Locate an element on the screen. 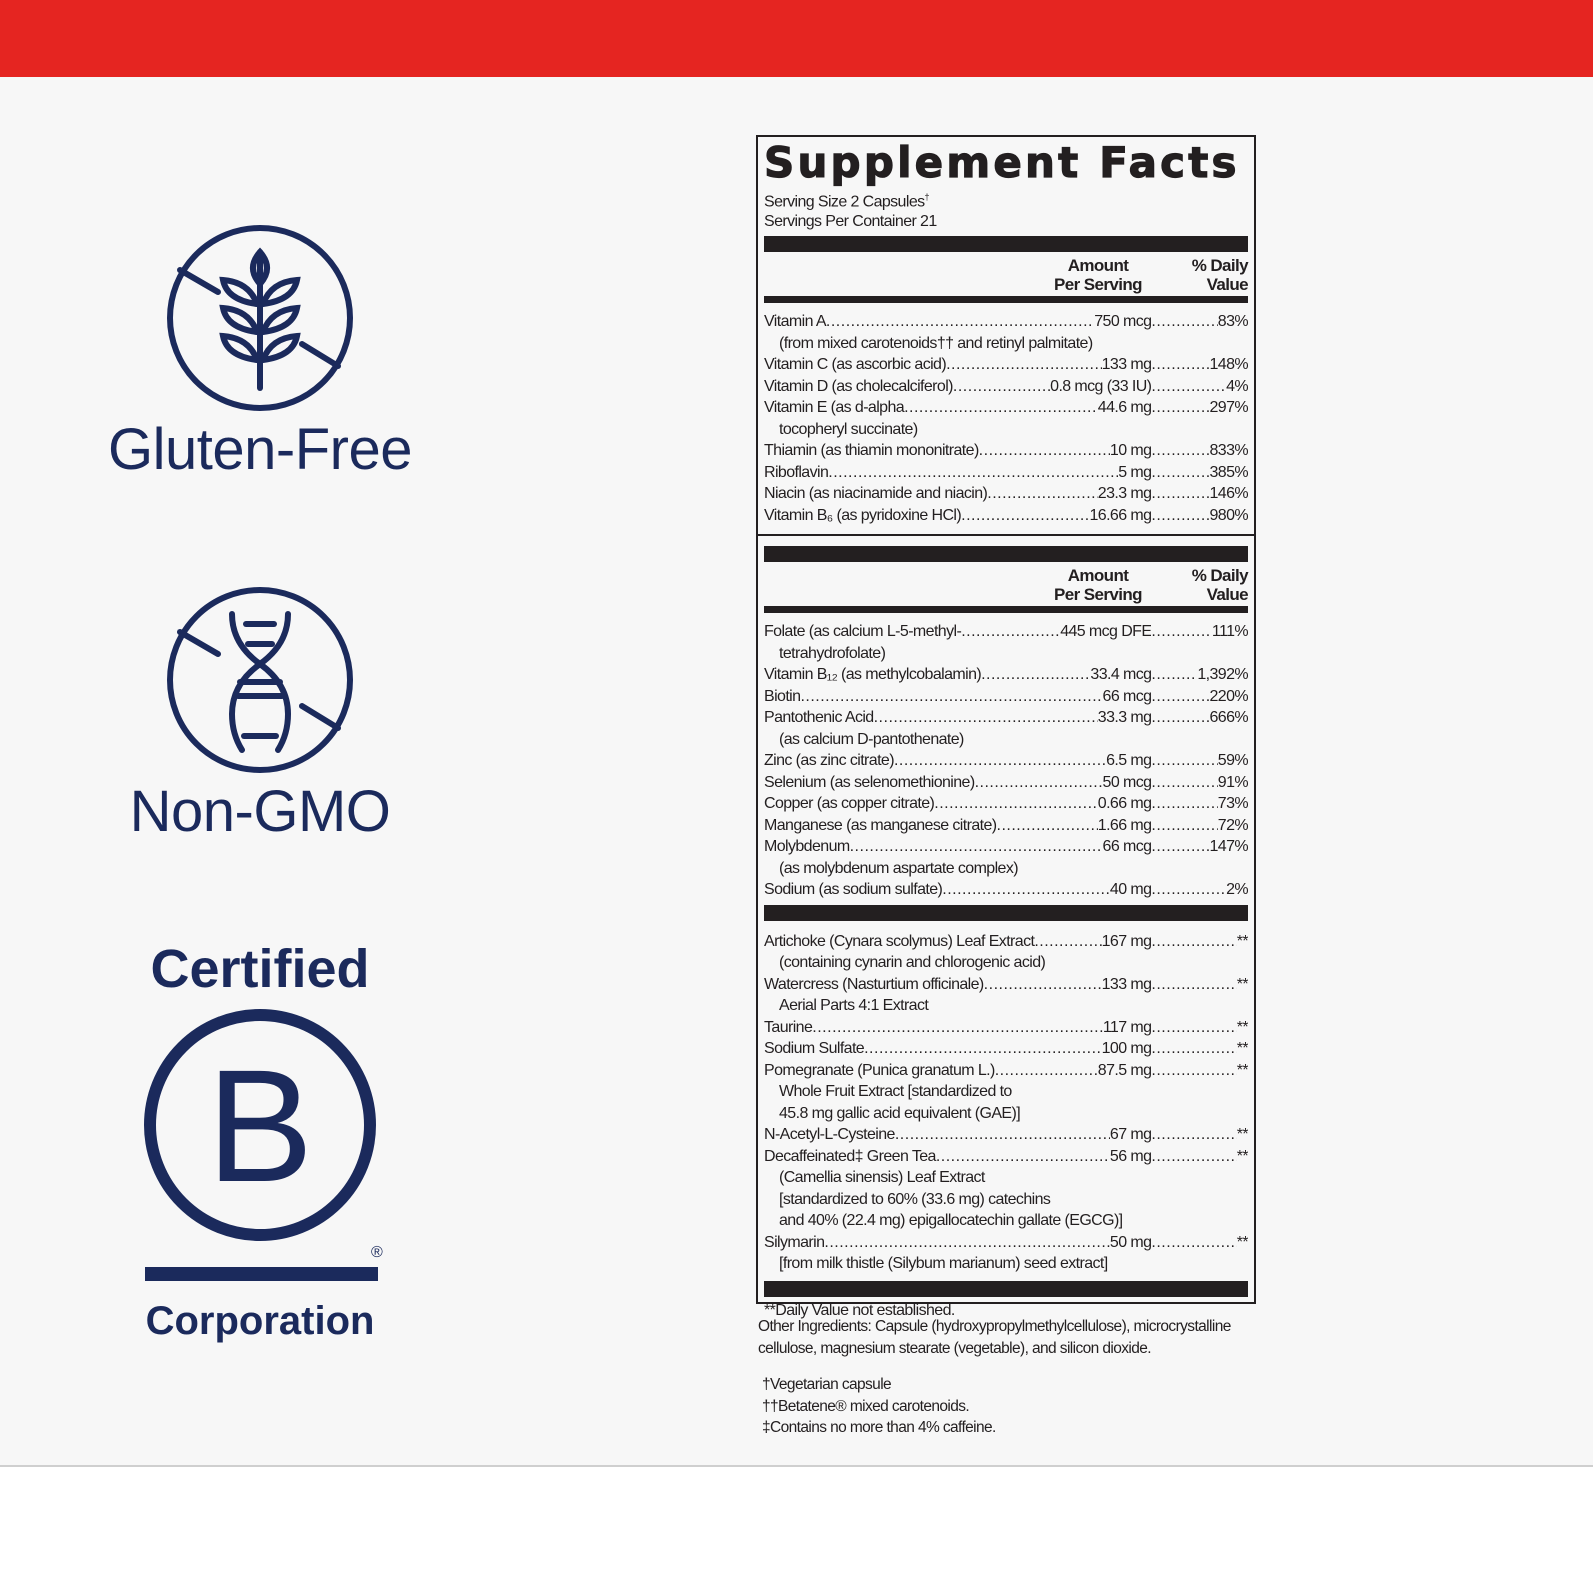 The image size is (1593, 1593). nutrient-name: Folate (as calcium L-5-methyl- is located at coordinates (863, 632).